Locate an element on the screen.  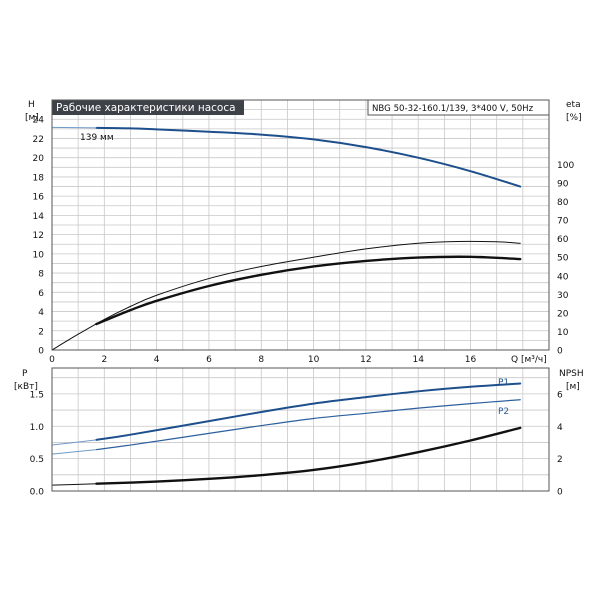
y-tick-label: 8 is located at coordinates (41, 275).